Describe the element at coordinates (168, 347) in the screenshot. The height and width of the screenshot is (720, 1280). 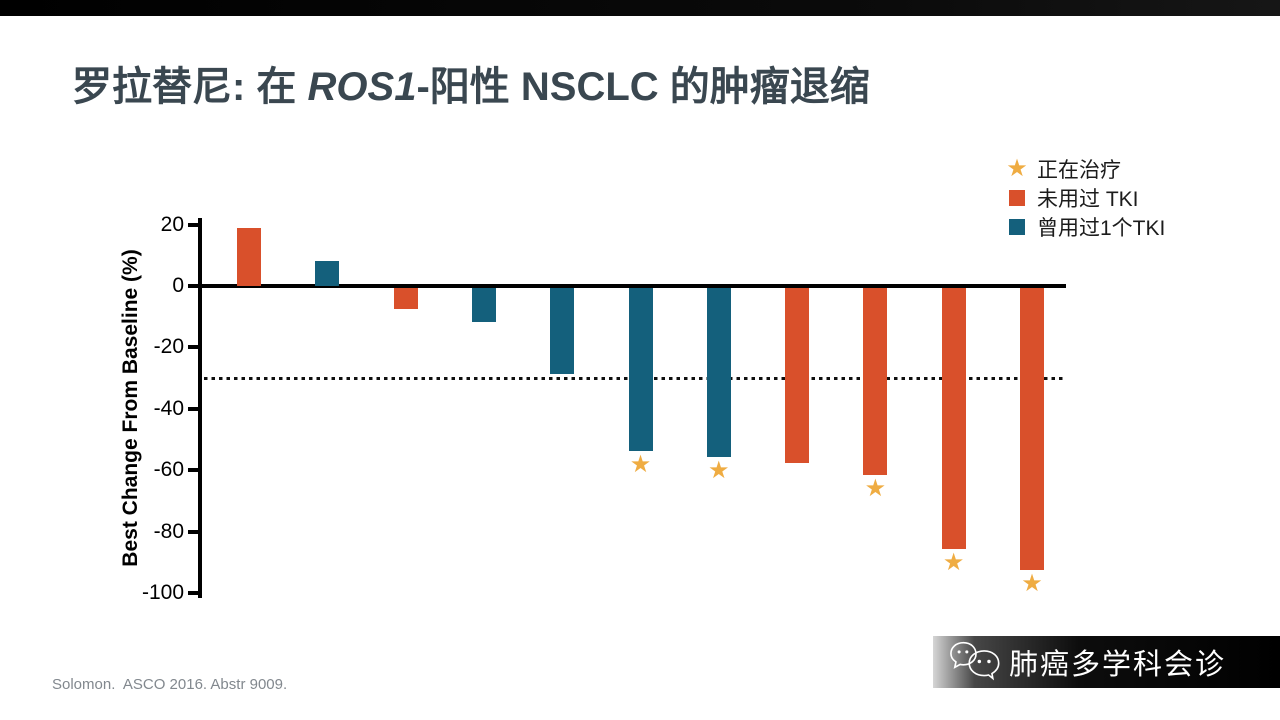
I see `y-tick-label: -20` at that location.